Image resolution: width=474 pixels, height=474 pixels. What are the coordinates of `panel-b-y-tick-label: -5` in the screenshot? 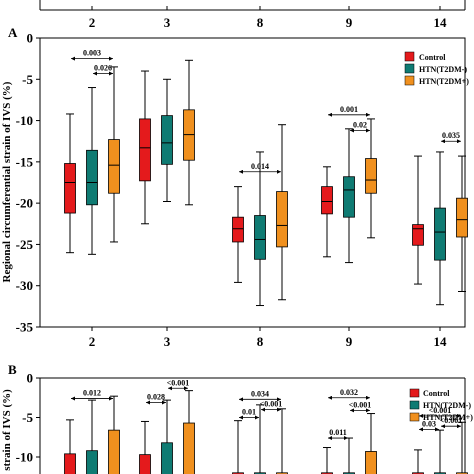 It's located at (27, 417).